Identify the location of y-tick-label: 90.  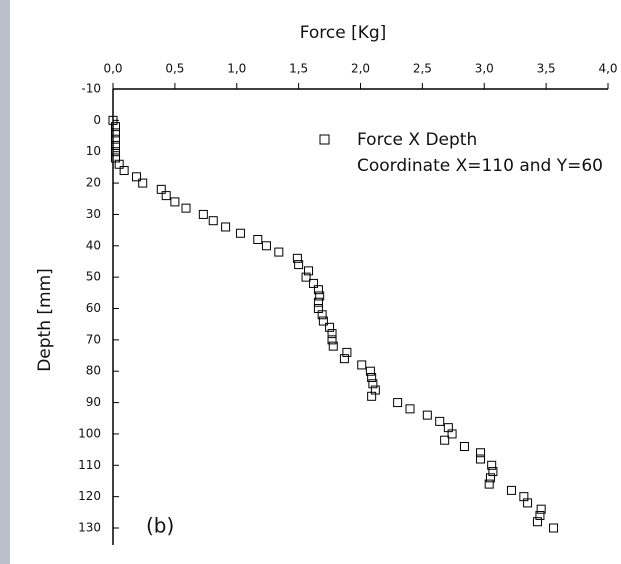
(93, 402).